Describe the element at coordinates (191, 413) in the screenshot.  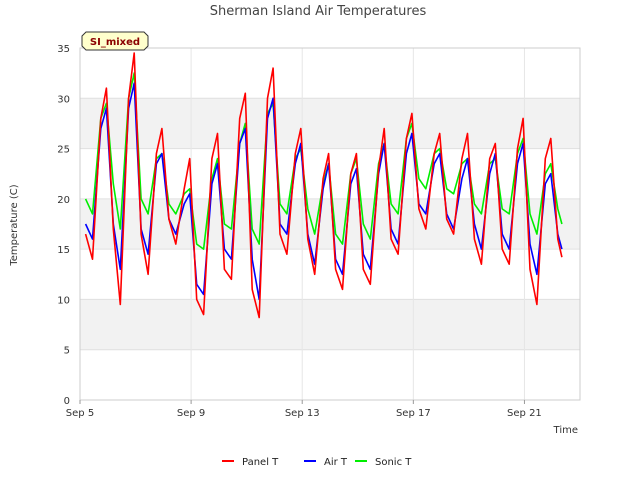
I see `x-tick-label: Sep 9` at that location.